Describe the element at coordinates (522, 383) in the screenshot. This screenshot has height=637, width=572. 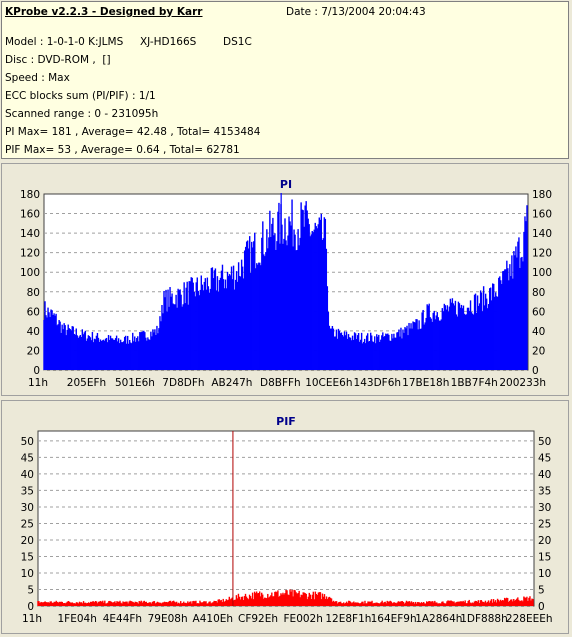
I see `x-tick-label: 200233h` at that location.